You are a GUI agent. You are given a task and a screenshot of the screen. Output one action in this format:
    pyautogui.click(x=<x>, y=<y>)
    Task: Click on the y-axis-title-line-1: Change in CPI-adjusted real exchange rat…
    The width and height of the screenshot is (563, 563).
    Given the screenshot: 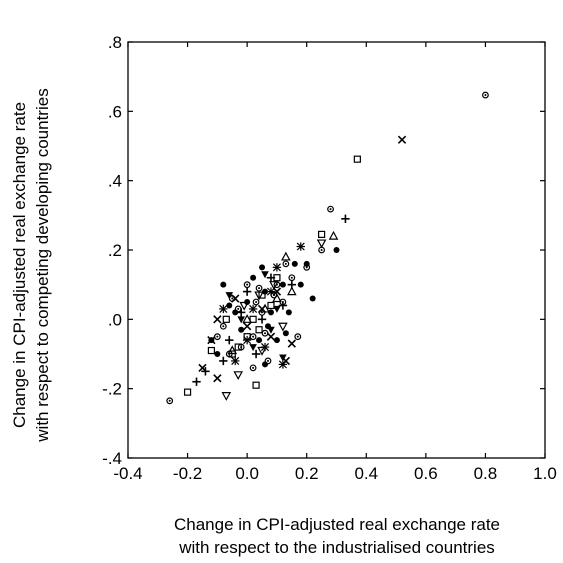 What is the action you would take?
    pyautogui.click(x=19, y=265)
    